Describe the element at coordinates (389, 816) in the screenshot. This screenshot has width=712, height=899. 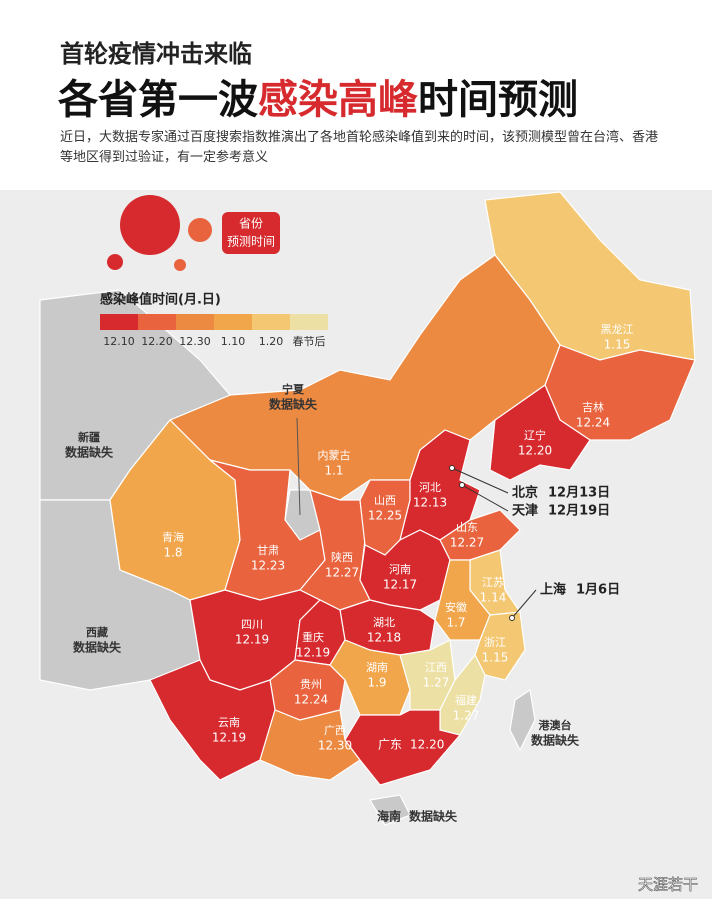
I see `region-name: 海南` at that location.